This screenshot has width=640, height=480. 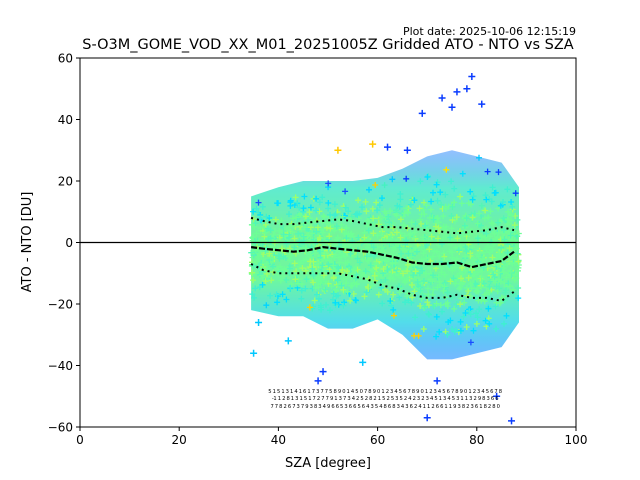 I want to click on statistics-lines, so click(x=382, y=259).